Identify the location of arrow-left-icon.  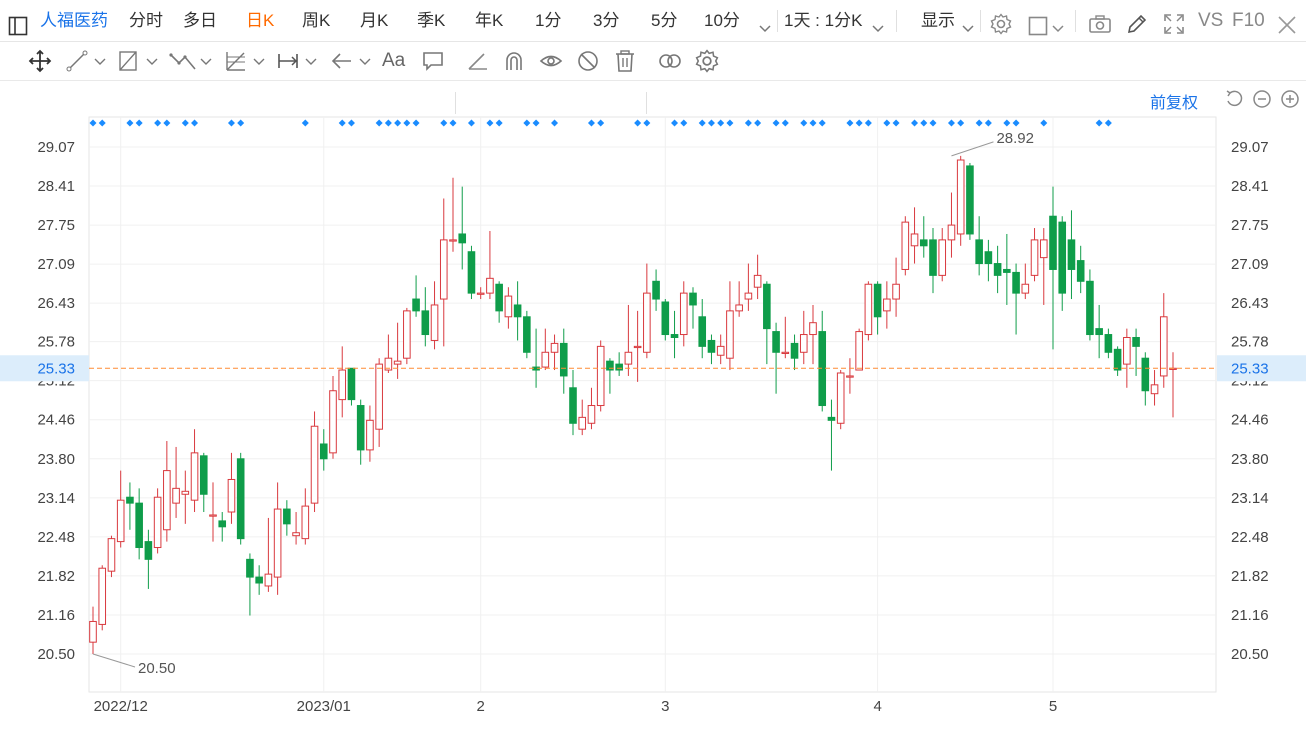
(352, 61).